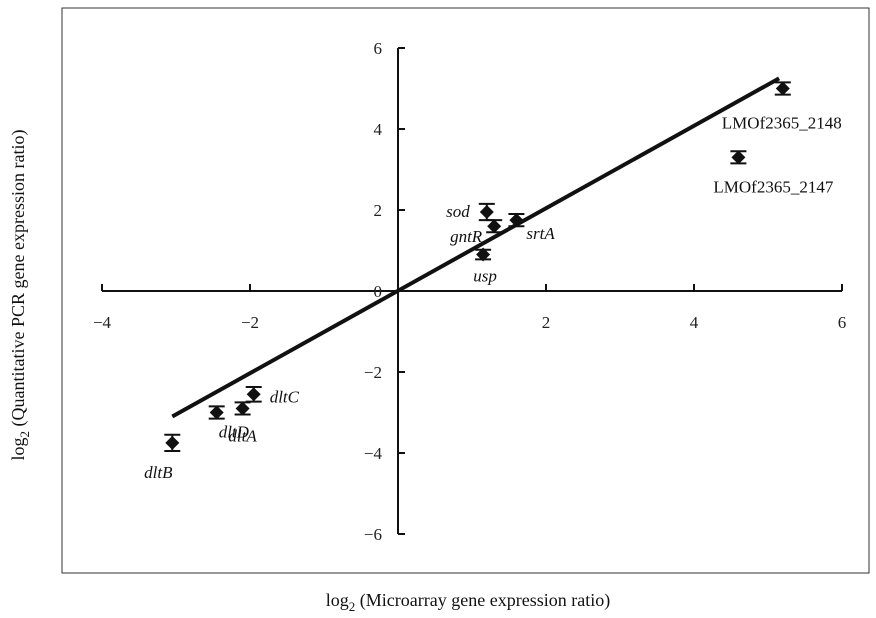 This screenshot has height=618, width=876. What do you see at coordinates (378, 48) in the screenshot?
I see `y-tick-label: 6` at bounding box center [378, 48].